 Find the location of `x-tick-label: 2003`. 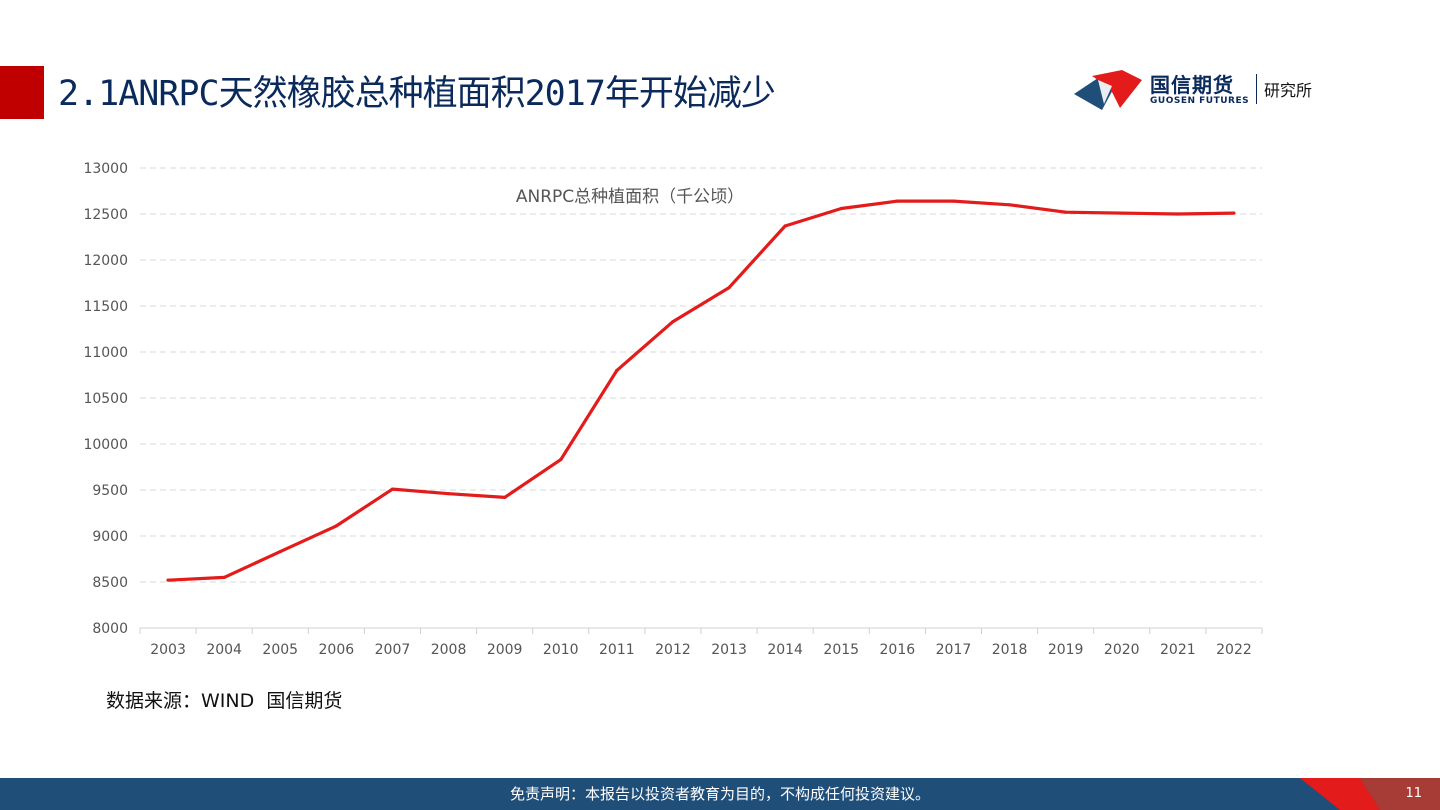

x-tick-label: 2003 is located at coordinates (168, 650).